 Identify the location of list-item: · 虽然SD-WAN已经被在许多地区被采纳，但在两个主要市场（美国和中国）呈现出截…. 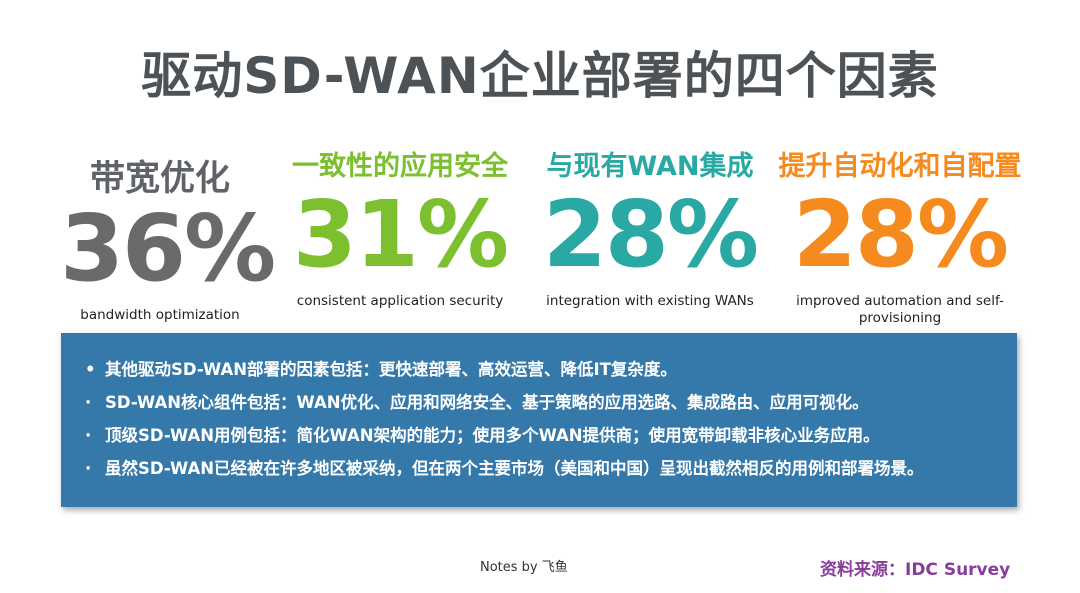
(551, 468).